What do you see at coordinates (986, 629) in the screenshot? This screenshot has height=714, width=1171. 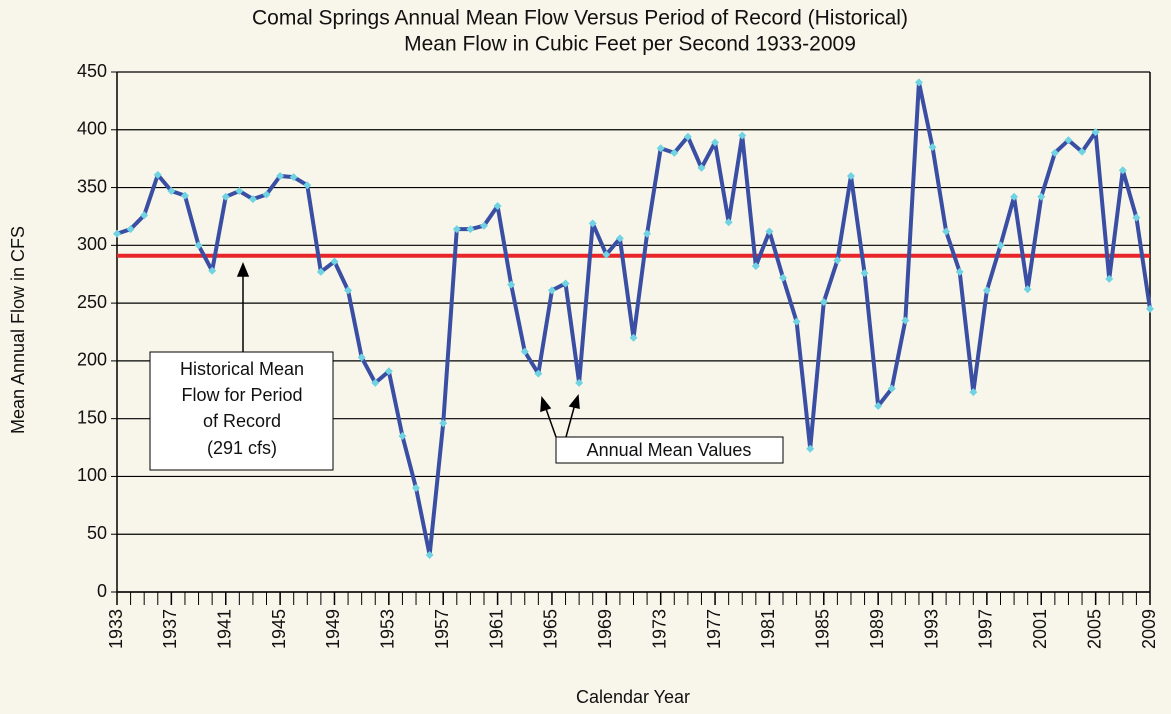 I see `x-tick-label: 1997` at bounding box center [986, 629].